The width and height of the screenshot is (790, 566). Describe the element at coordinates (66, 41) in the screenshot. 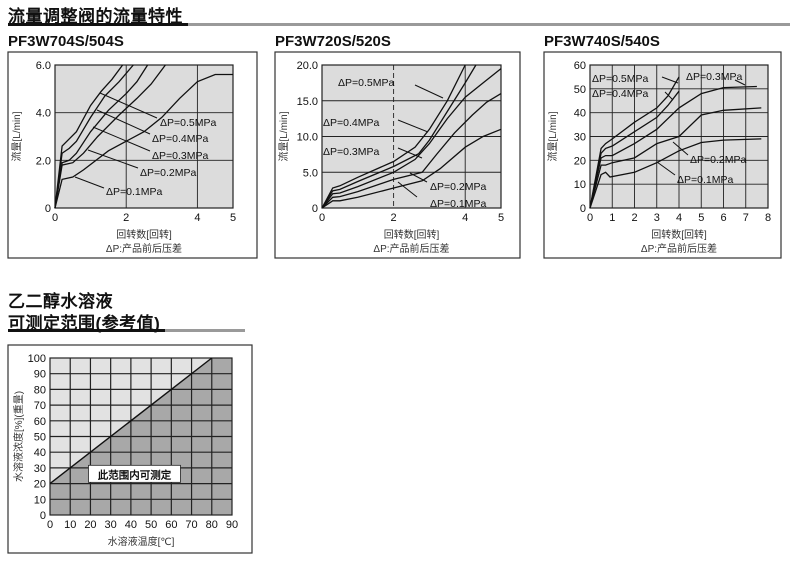

I see `chart1-title: PF3W704S/504S` at that location.